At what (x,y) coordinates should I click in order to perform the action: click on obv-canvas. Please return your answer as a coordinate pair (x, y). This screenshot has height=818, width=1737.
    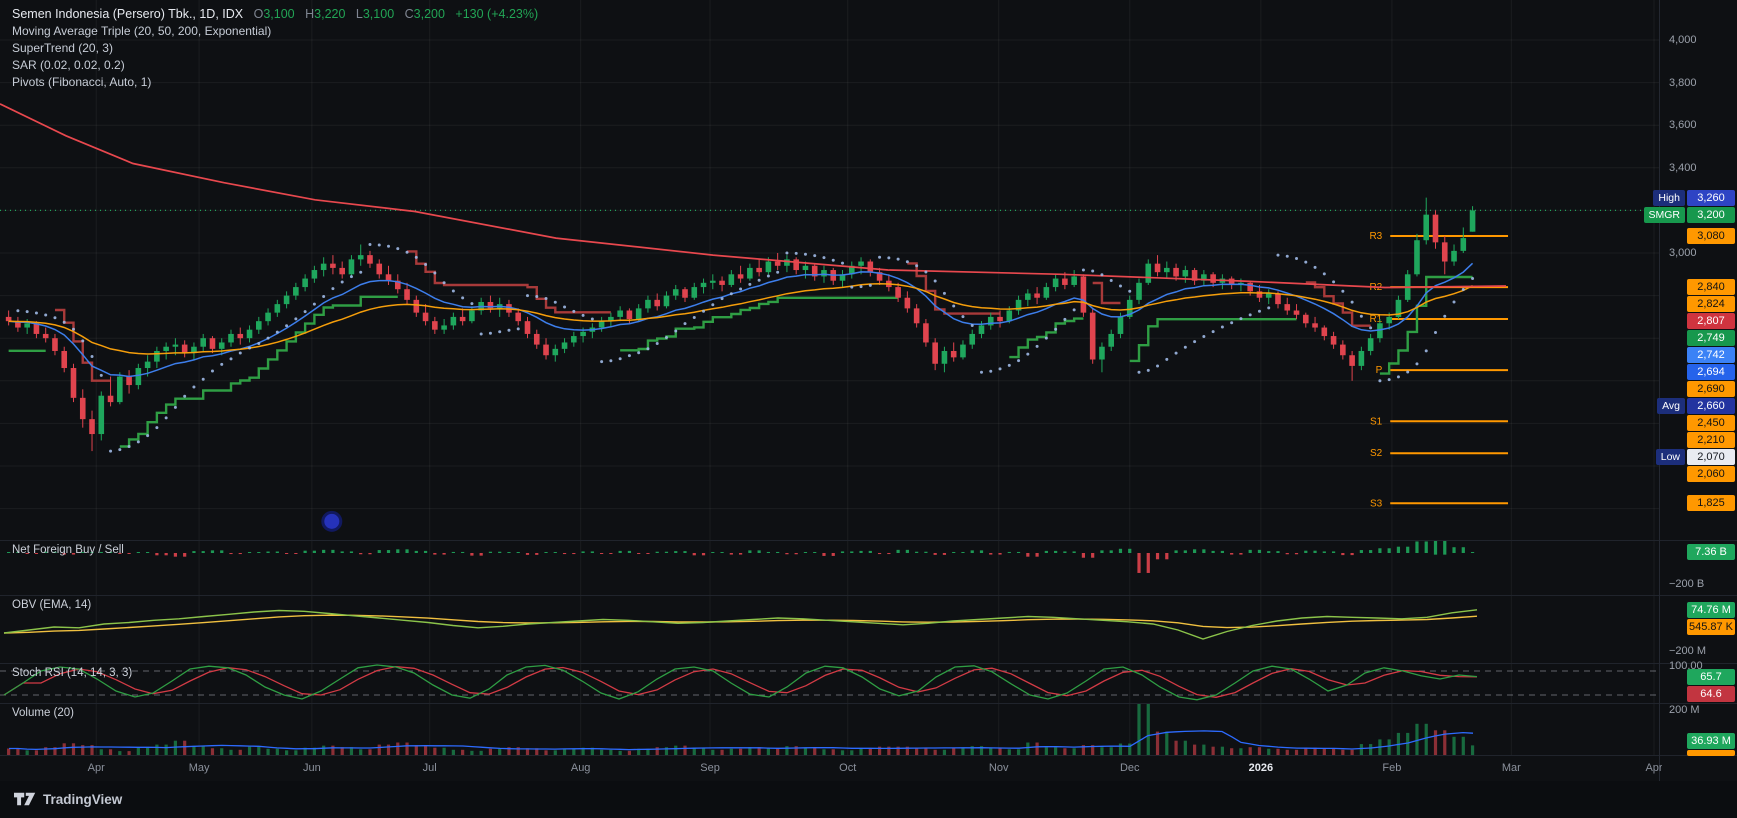
    Looking at the image, I should click on (829, 629).